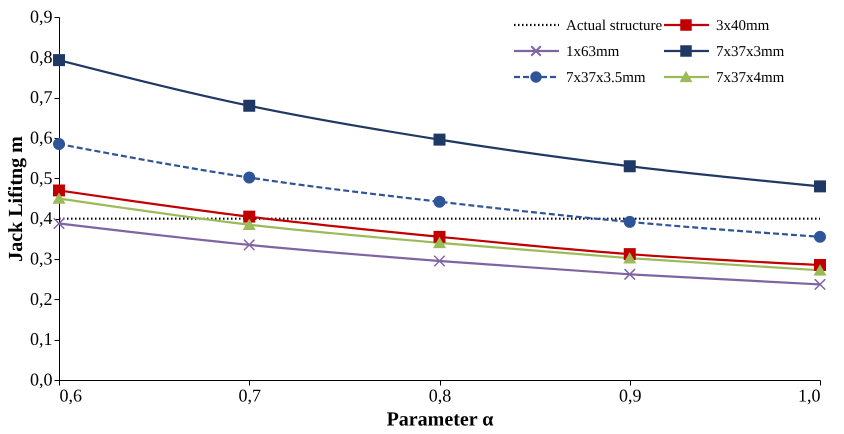 The width and height of the screenshot is (844, 434). Describe the element at coordinates (809, 396) in the screenshot. I see `x-tick-label: 1,0` at that location.